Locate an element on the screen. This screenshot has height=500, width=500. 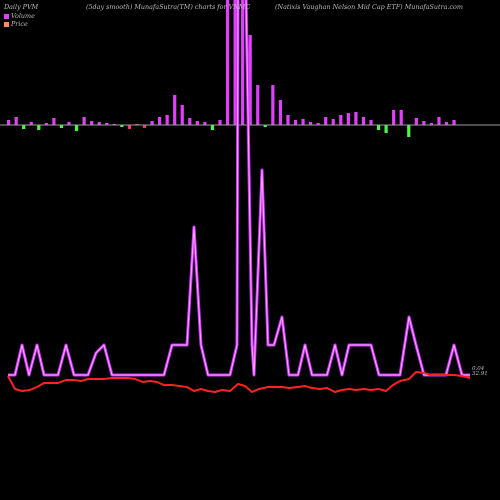
legend-price: Price is located at coordinates (16, 24).